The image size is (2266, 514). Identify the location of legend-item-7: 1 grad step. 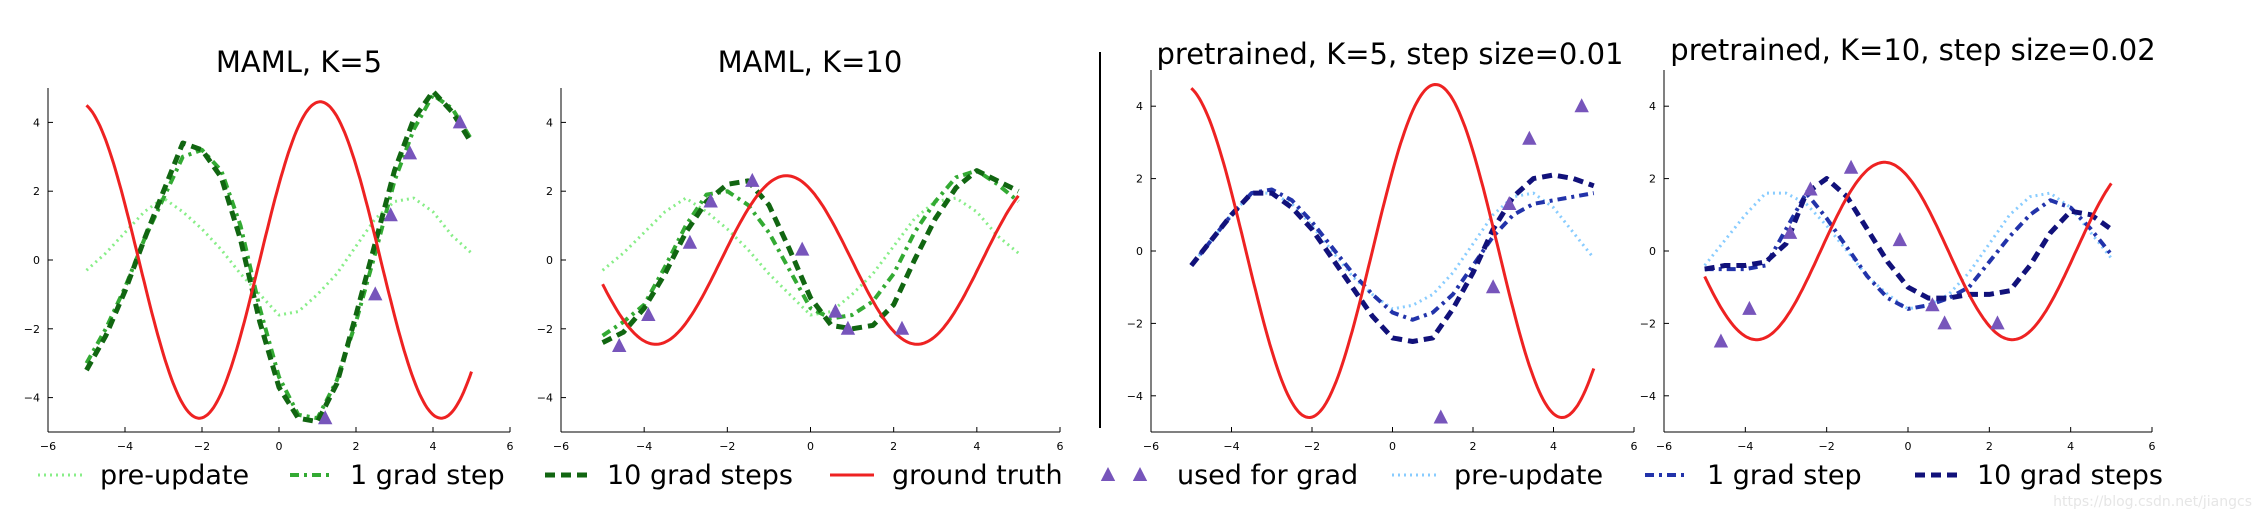
(1753, 475).